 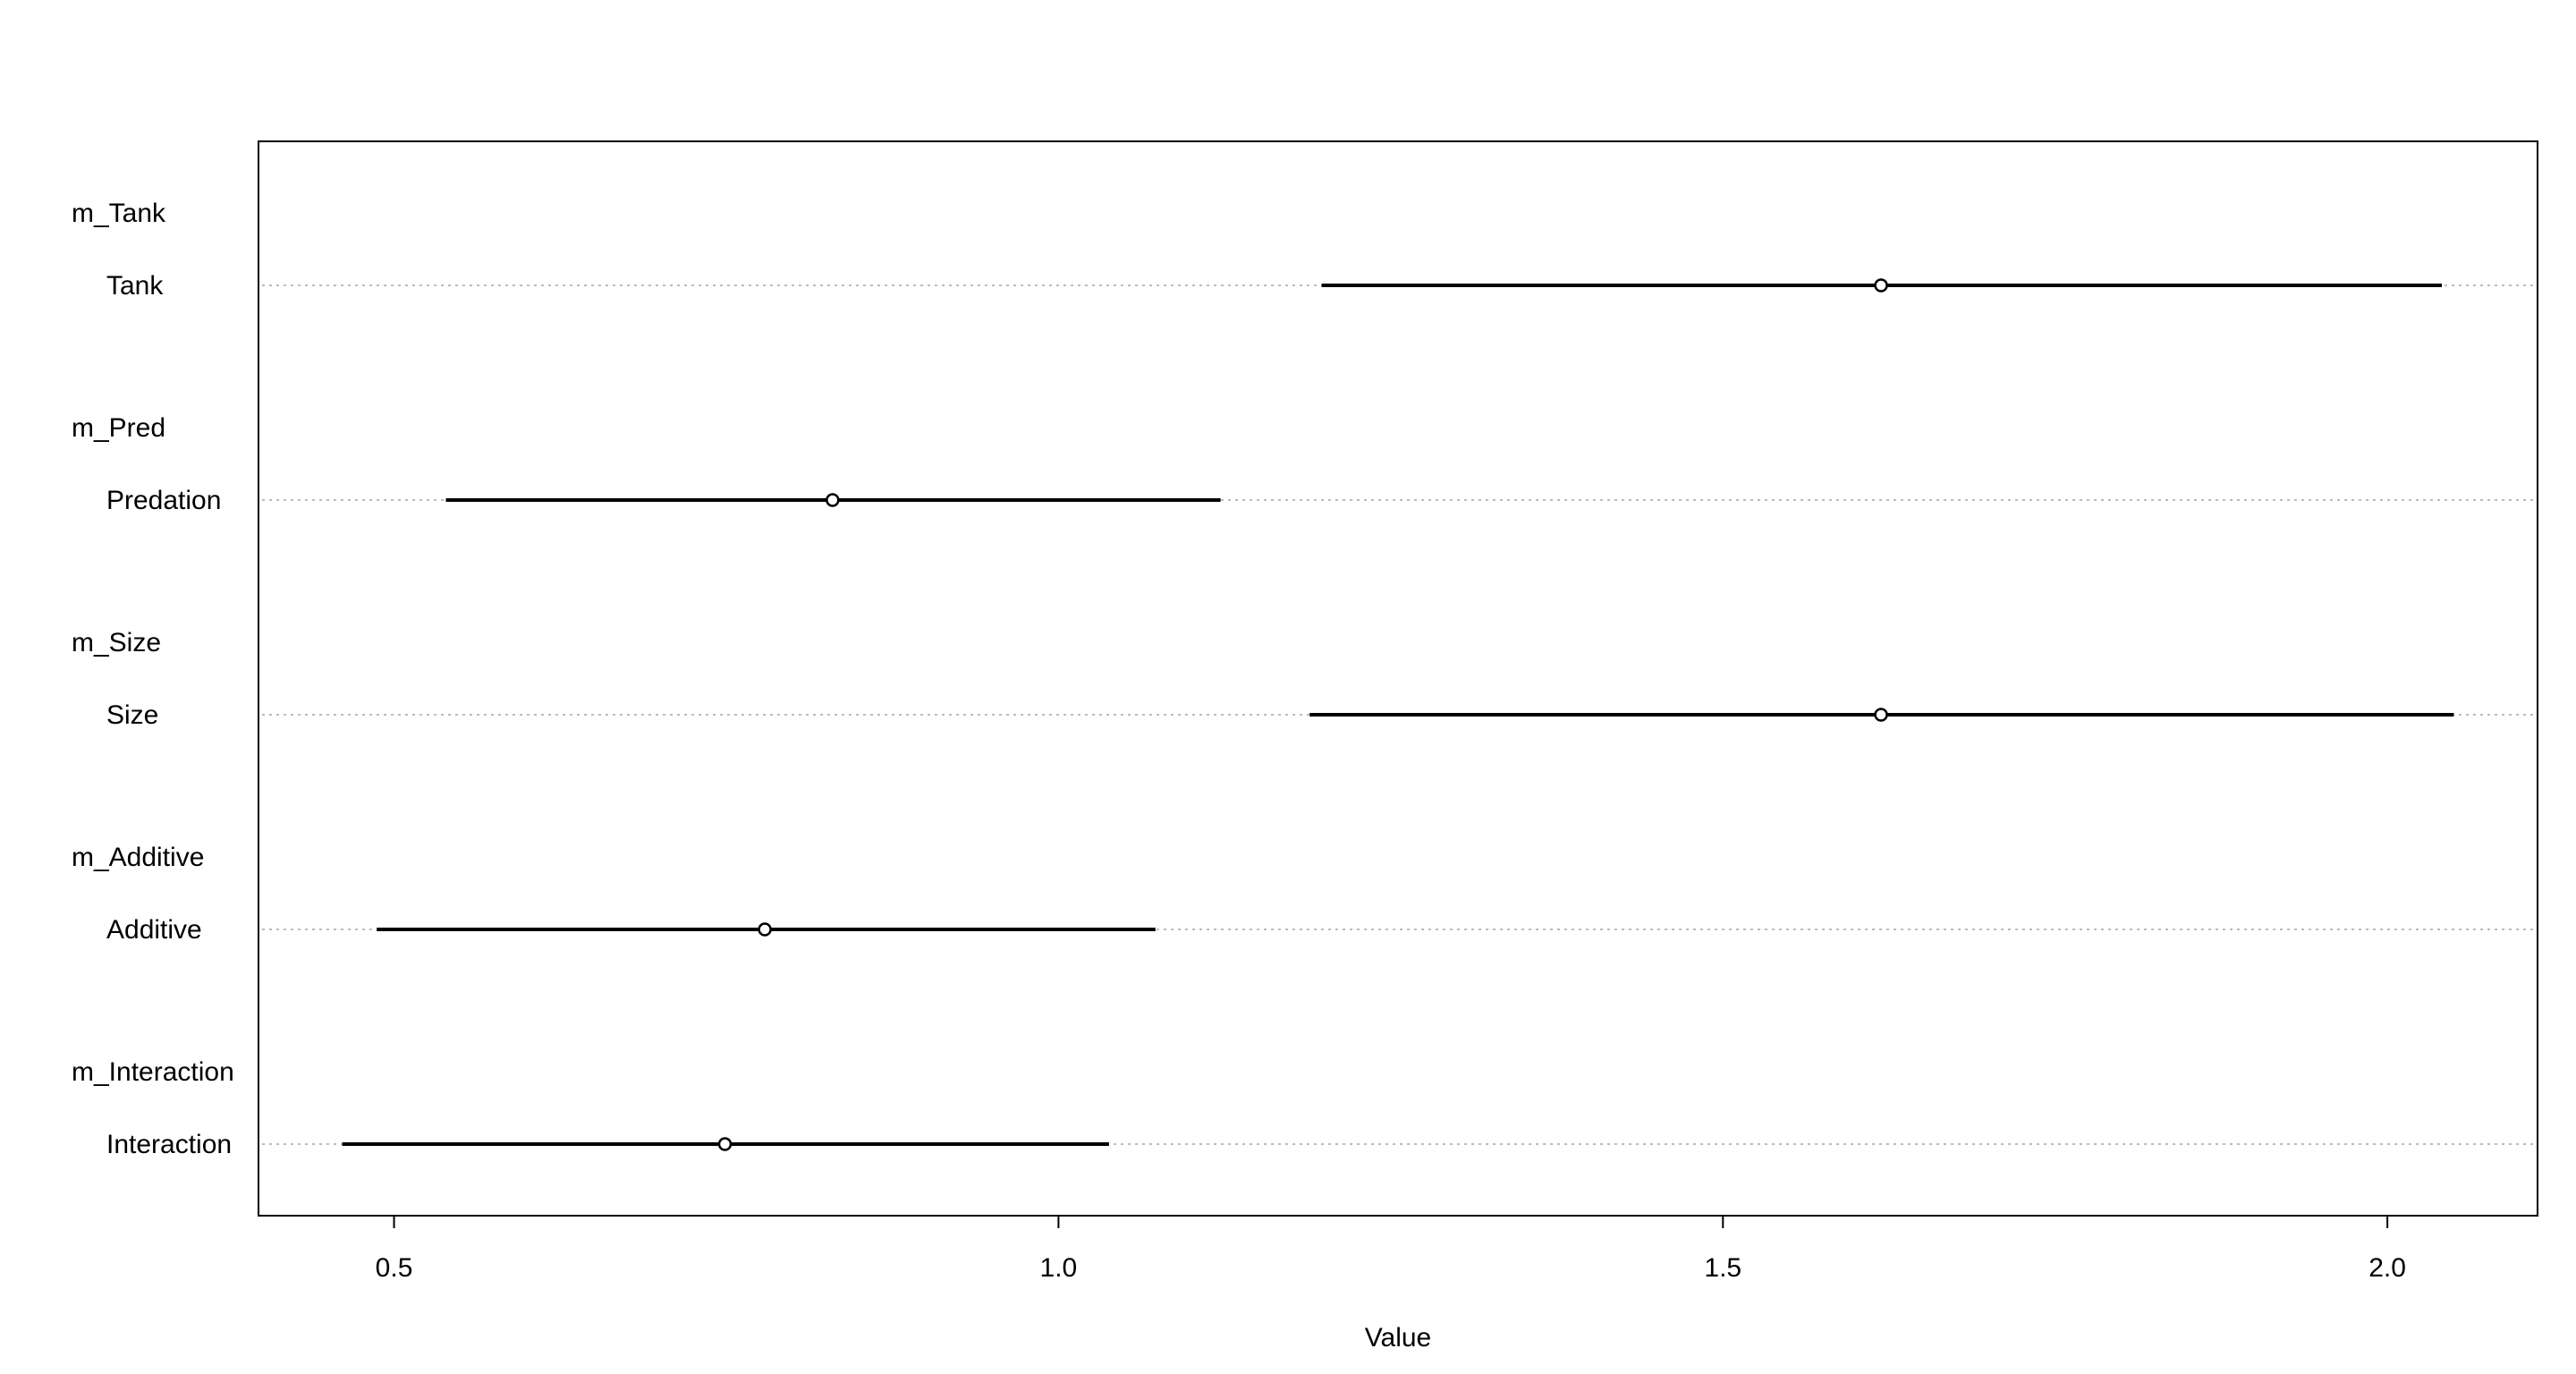 What do you see at coordinates (2387, 1268) in the screenshot?
I see `x-tick-label: 2.0` at bounding box center [2387, 1268].